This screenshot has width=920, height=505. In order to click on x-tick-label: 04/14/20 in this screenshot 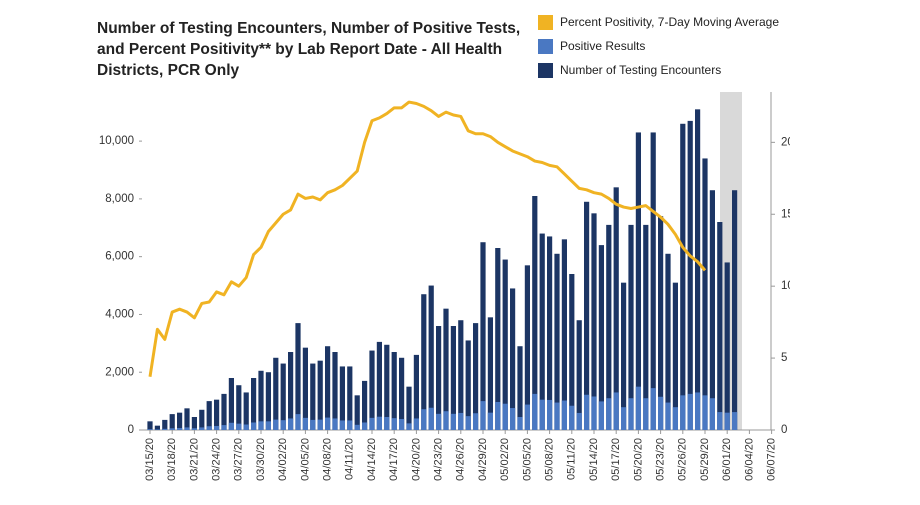, I will do `click(372, 459)`.